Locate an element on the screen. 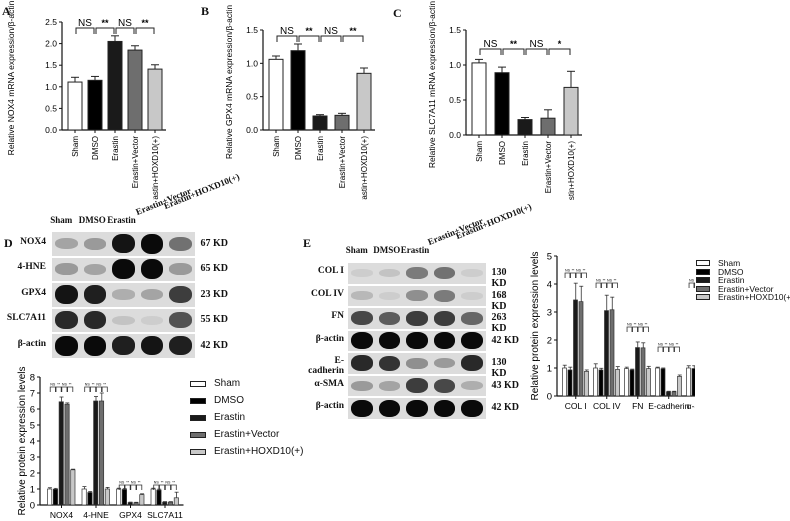  legend-label: Sham is located at coordinates (729, 263).